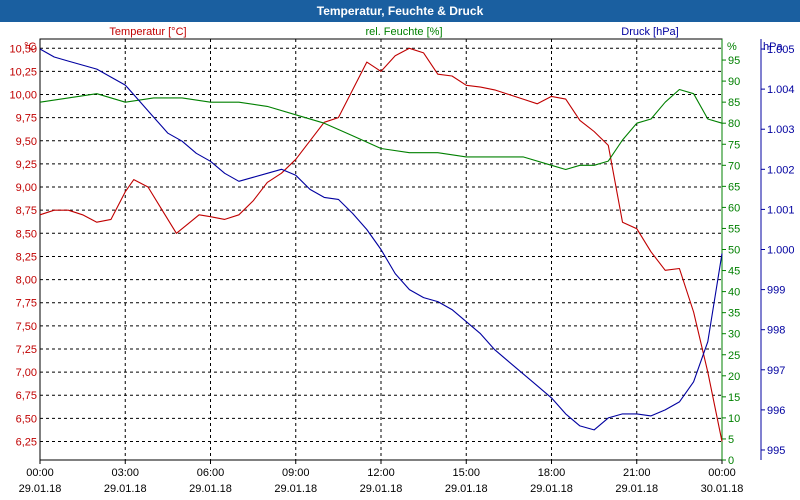 This screenshot has width=800, height=500. I want to click on x-tick-label-time: 12:00, so click(381, 473).